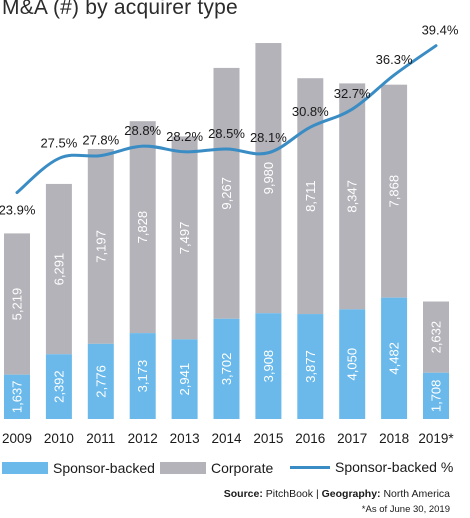  I want to click on data-label-corporate-2016: 8,711, so click(310, 196).